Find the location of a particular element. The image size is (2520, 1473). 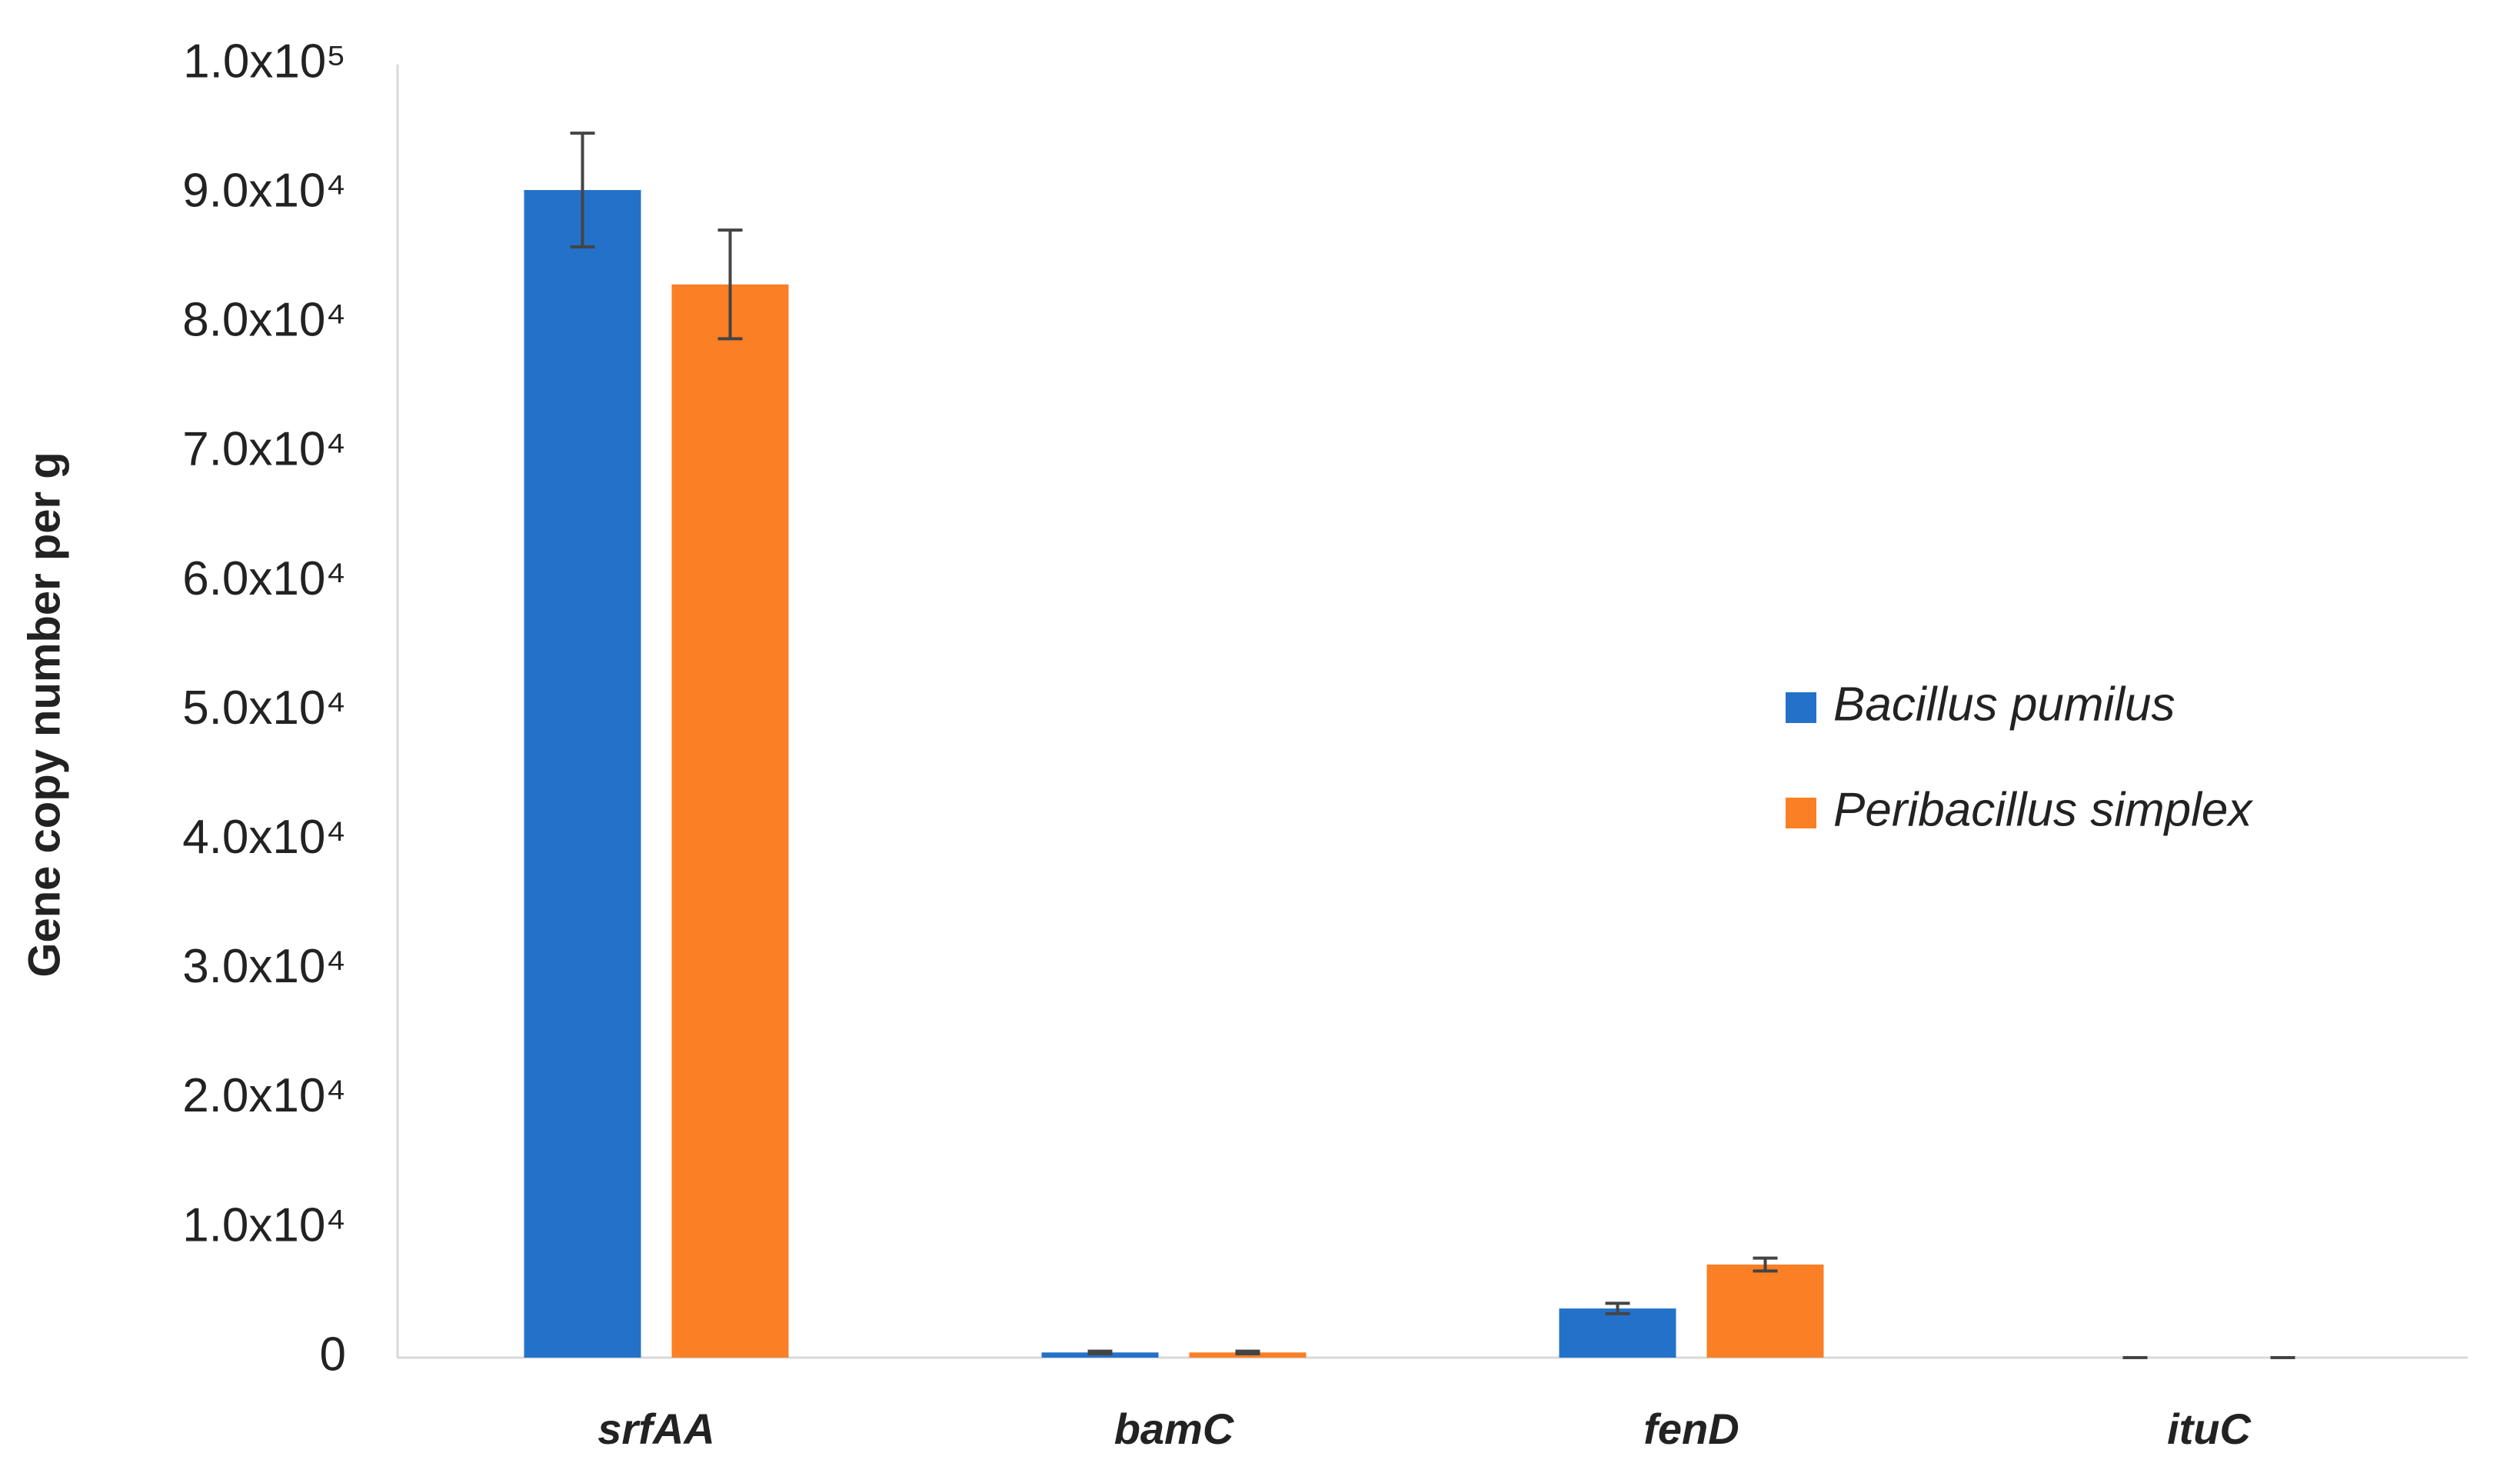

y-tick-label: 8.0x10⁴ is located at coordinates (264, 320).